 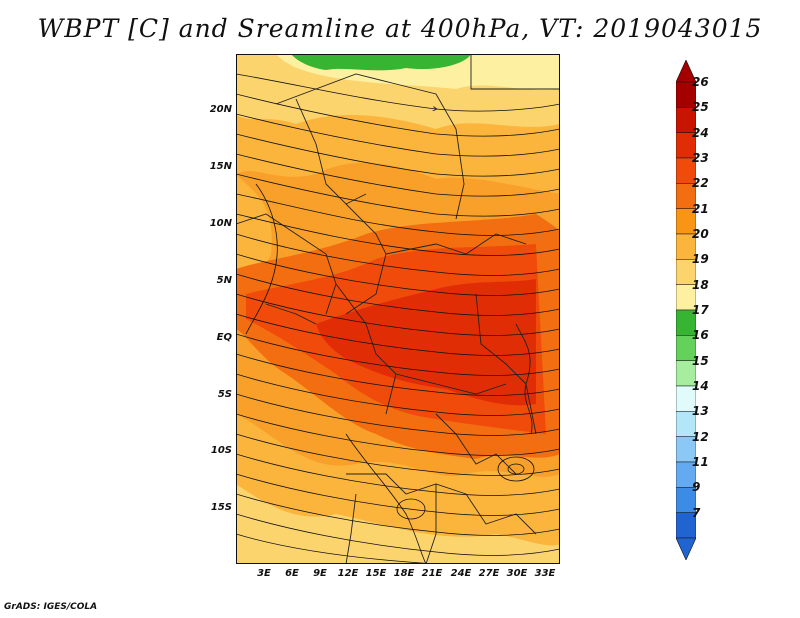 What do you see at coordinates (220, 223) in the screenshot?
I see `lat-label-10n: 10N` at bounding box center [220, 223].